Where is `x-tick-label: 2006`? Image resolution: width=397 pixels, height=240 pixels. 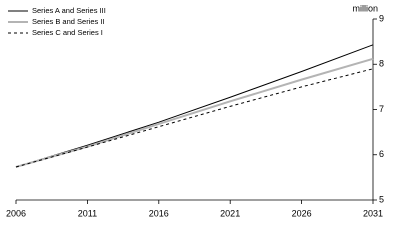
x-tick-label: 2006 is located at coordinates (16, 213).